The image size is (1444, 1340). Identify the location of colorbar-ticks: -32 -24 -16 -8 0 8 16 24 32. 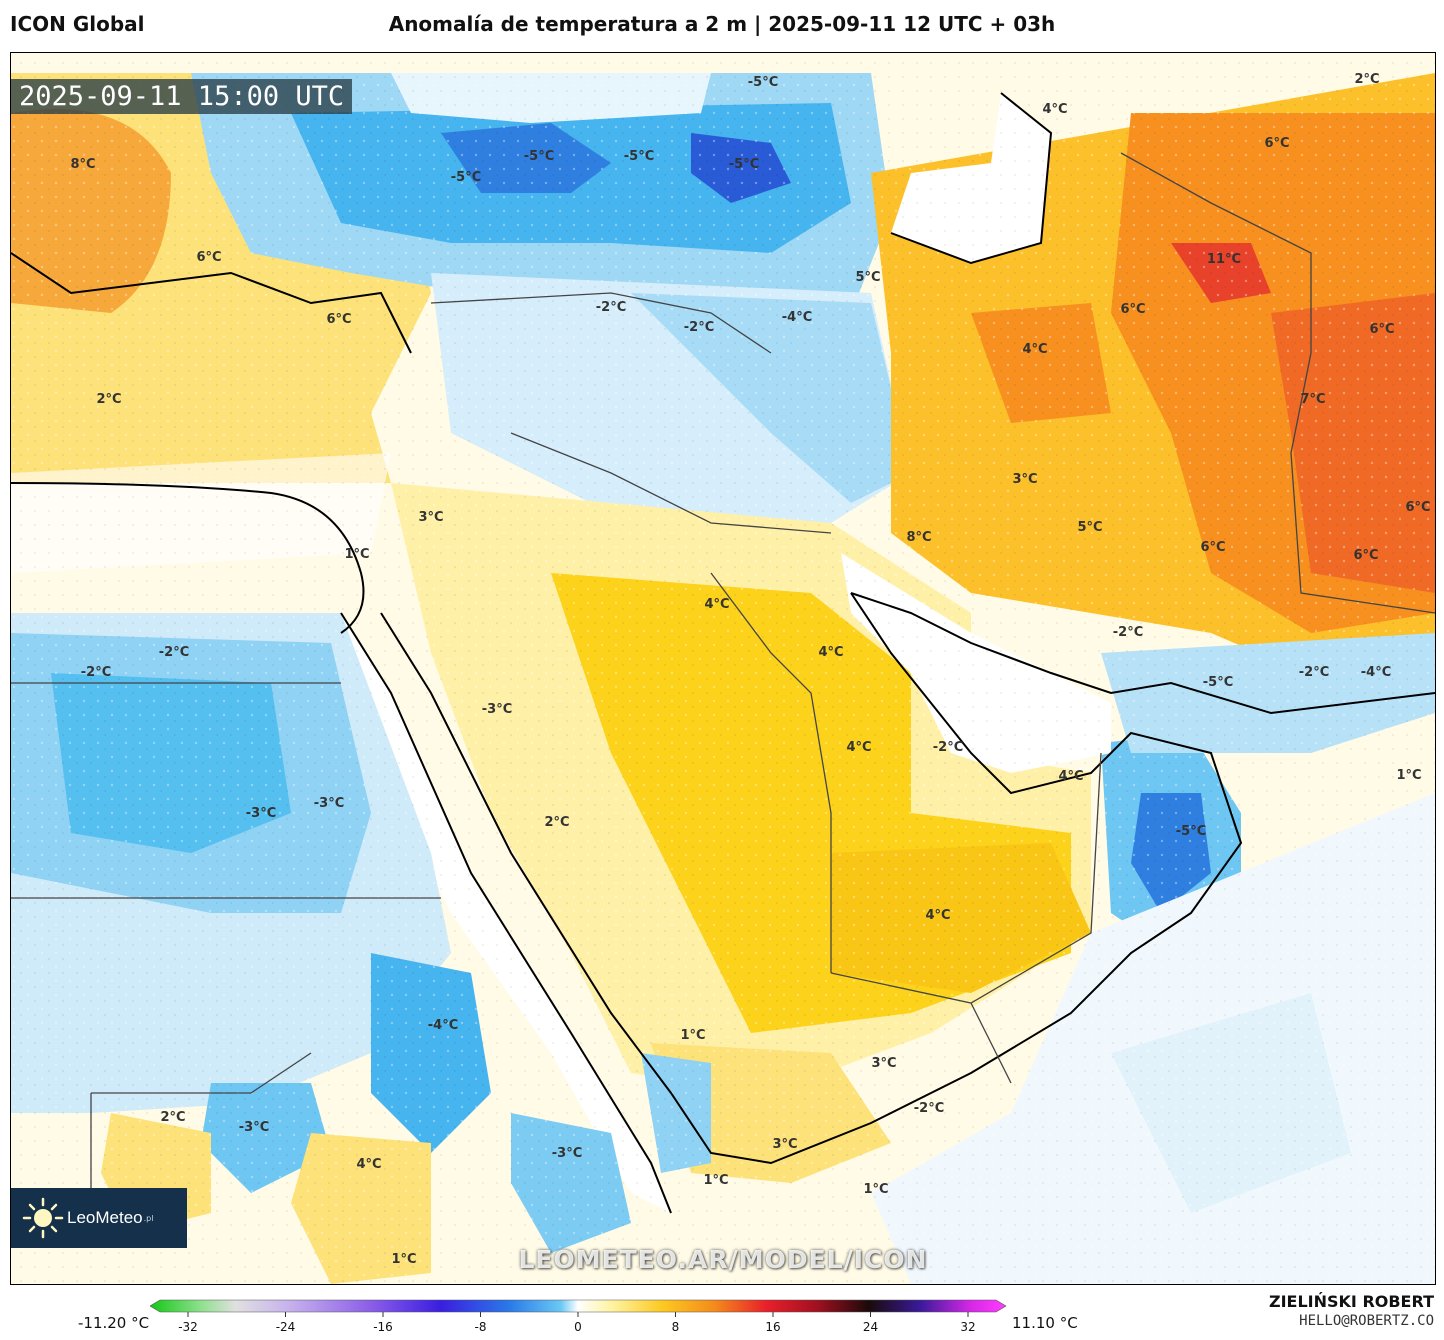
(577, 1323).